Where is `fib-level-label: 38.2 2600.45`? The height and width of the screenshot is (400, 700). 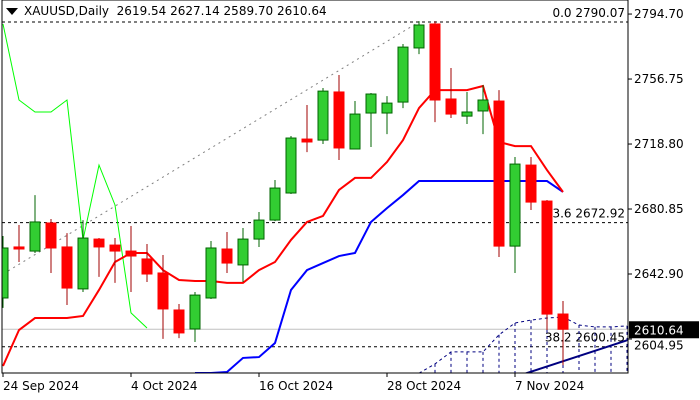
fib-level-label: 38.2 2600.45 is located at coordinates (585, 338).